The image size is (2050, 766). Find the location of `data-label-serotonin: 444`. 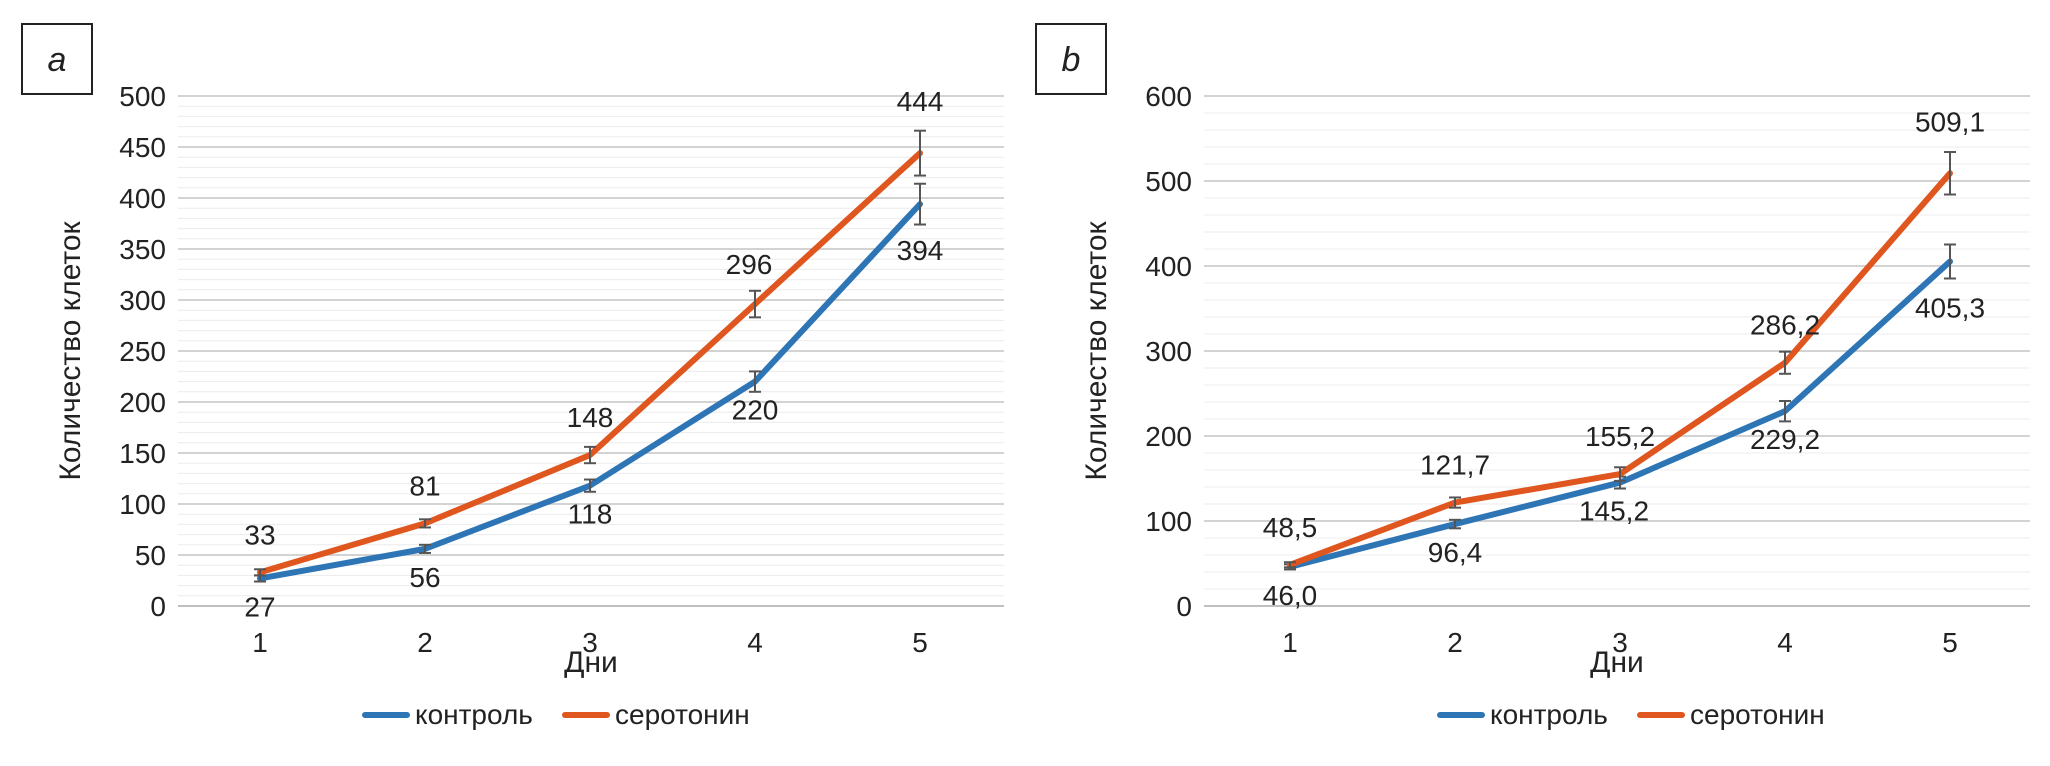

data-label-serotonin: 444 is located at coordinates (920, 101).